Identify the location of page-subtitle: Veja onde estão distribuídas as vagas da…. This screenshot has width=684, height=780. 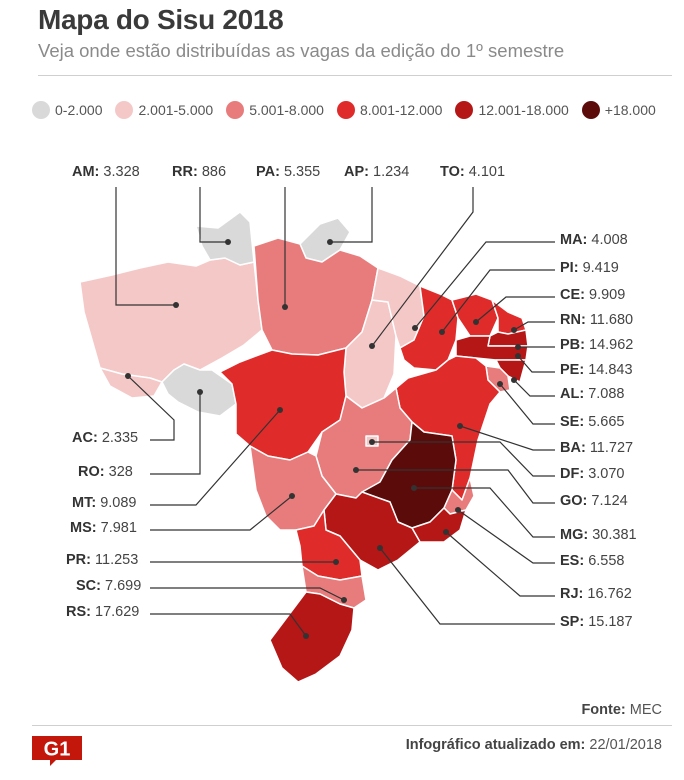
(301, 50).